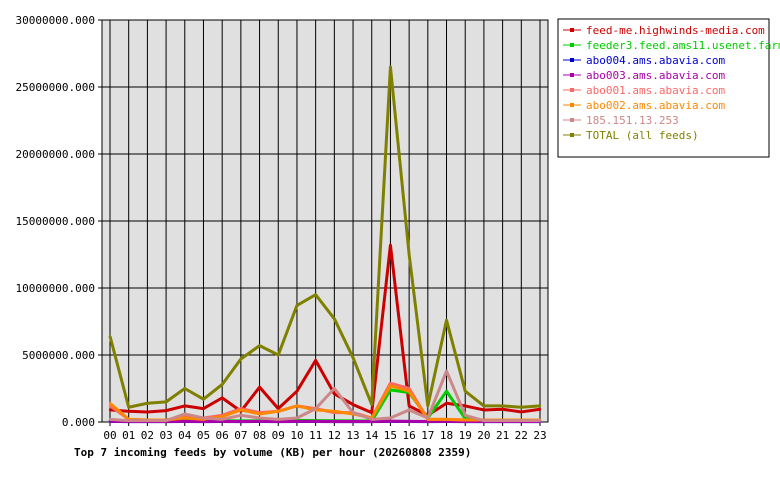  I want to click on series-line, so click(324, 396).